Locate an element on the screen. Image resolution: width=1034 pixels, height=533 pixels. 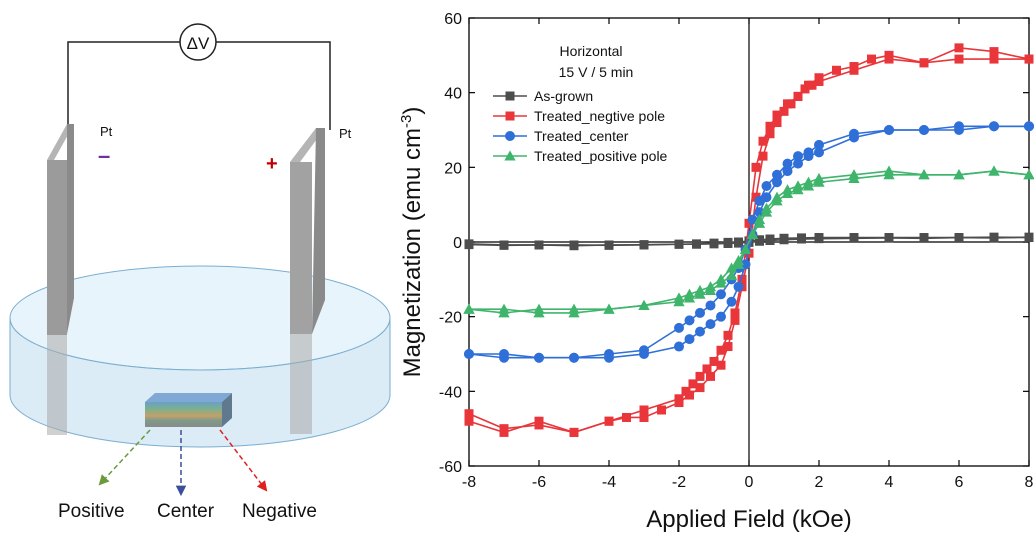
y-tick-label: -40 is located at coordinates (450, 392).